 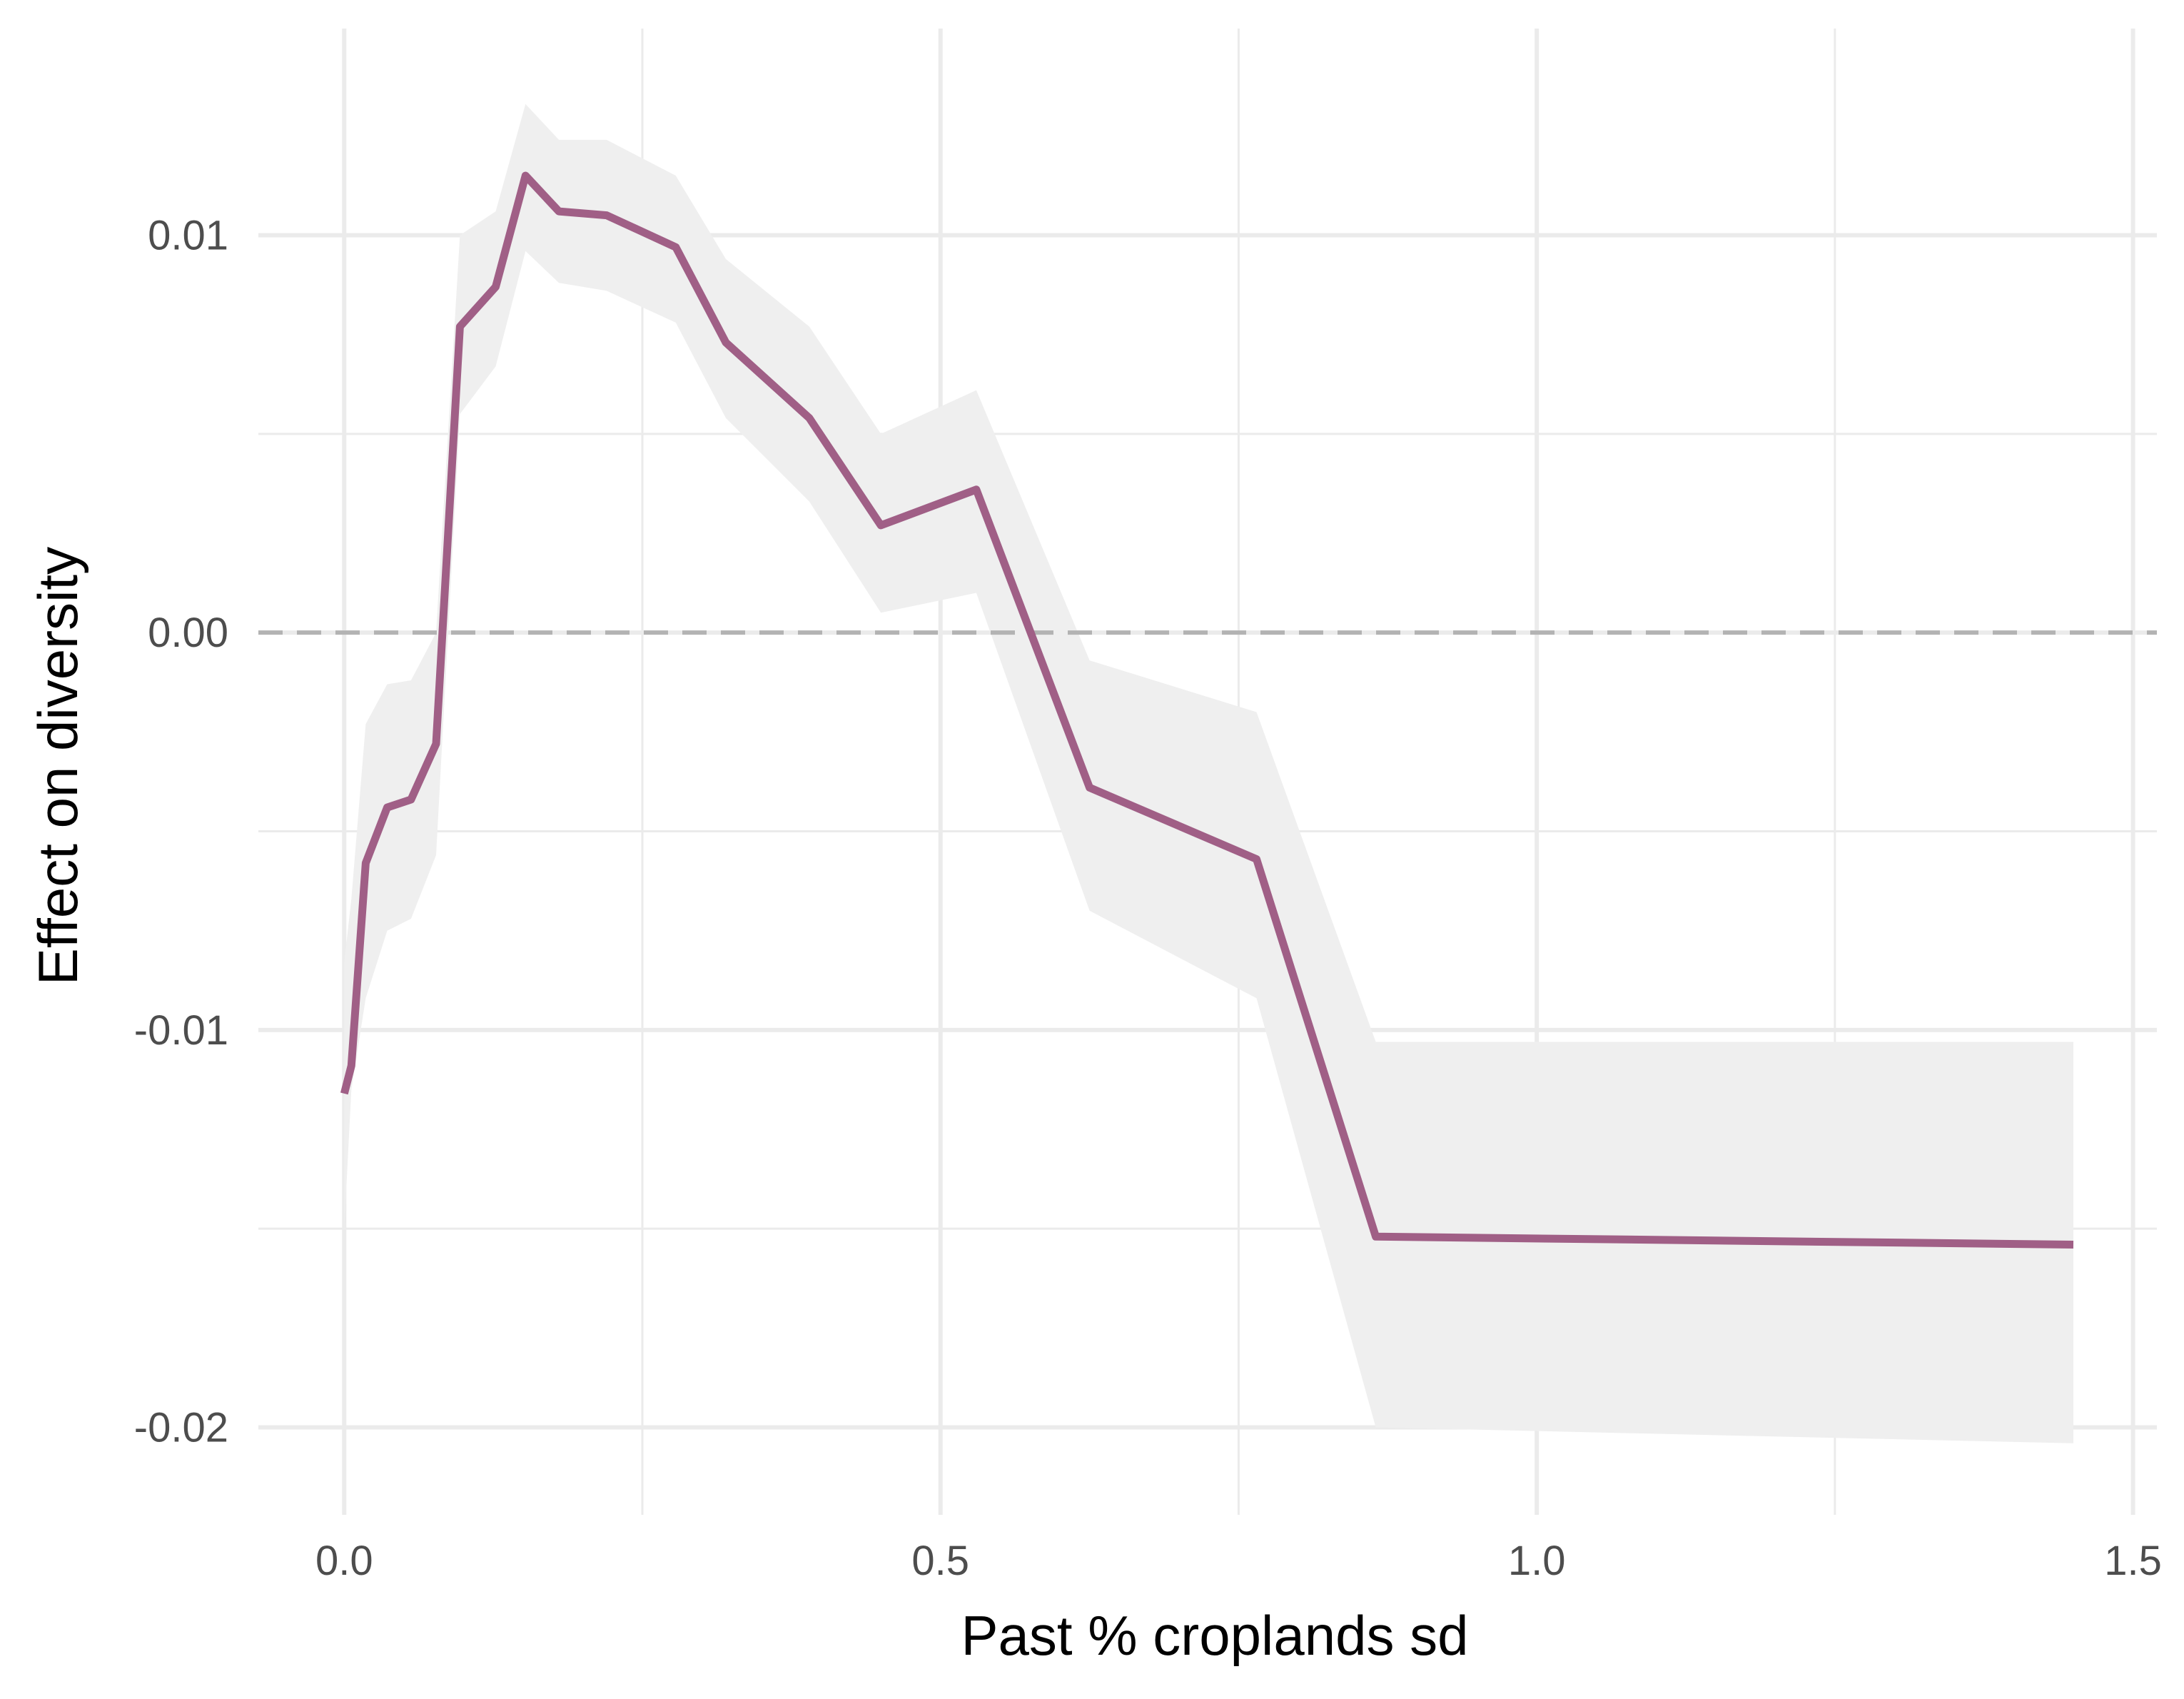 I want to click on y-axis-title: Effect on diversity, so click(x=57, y=766).